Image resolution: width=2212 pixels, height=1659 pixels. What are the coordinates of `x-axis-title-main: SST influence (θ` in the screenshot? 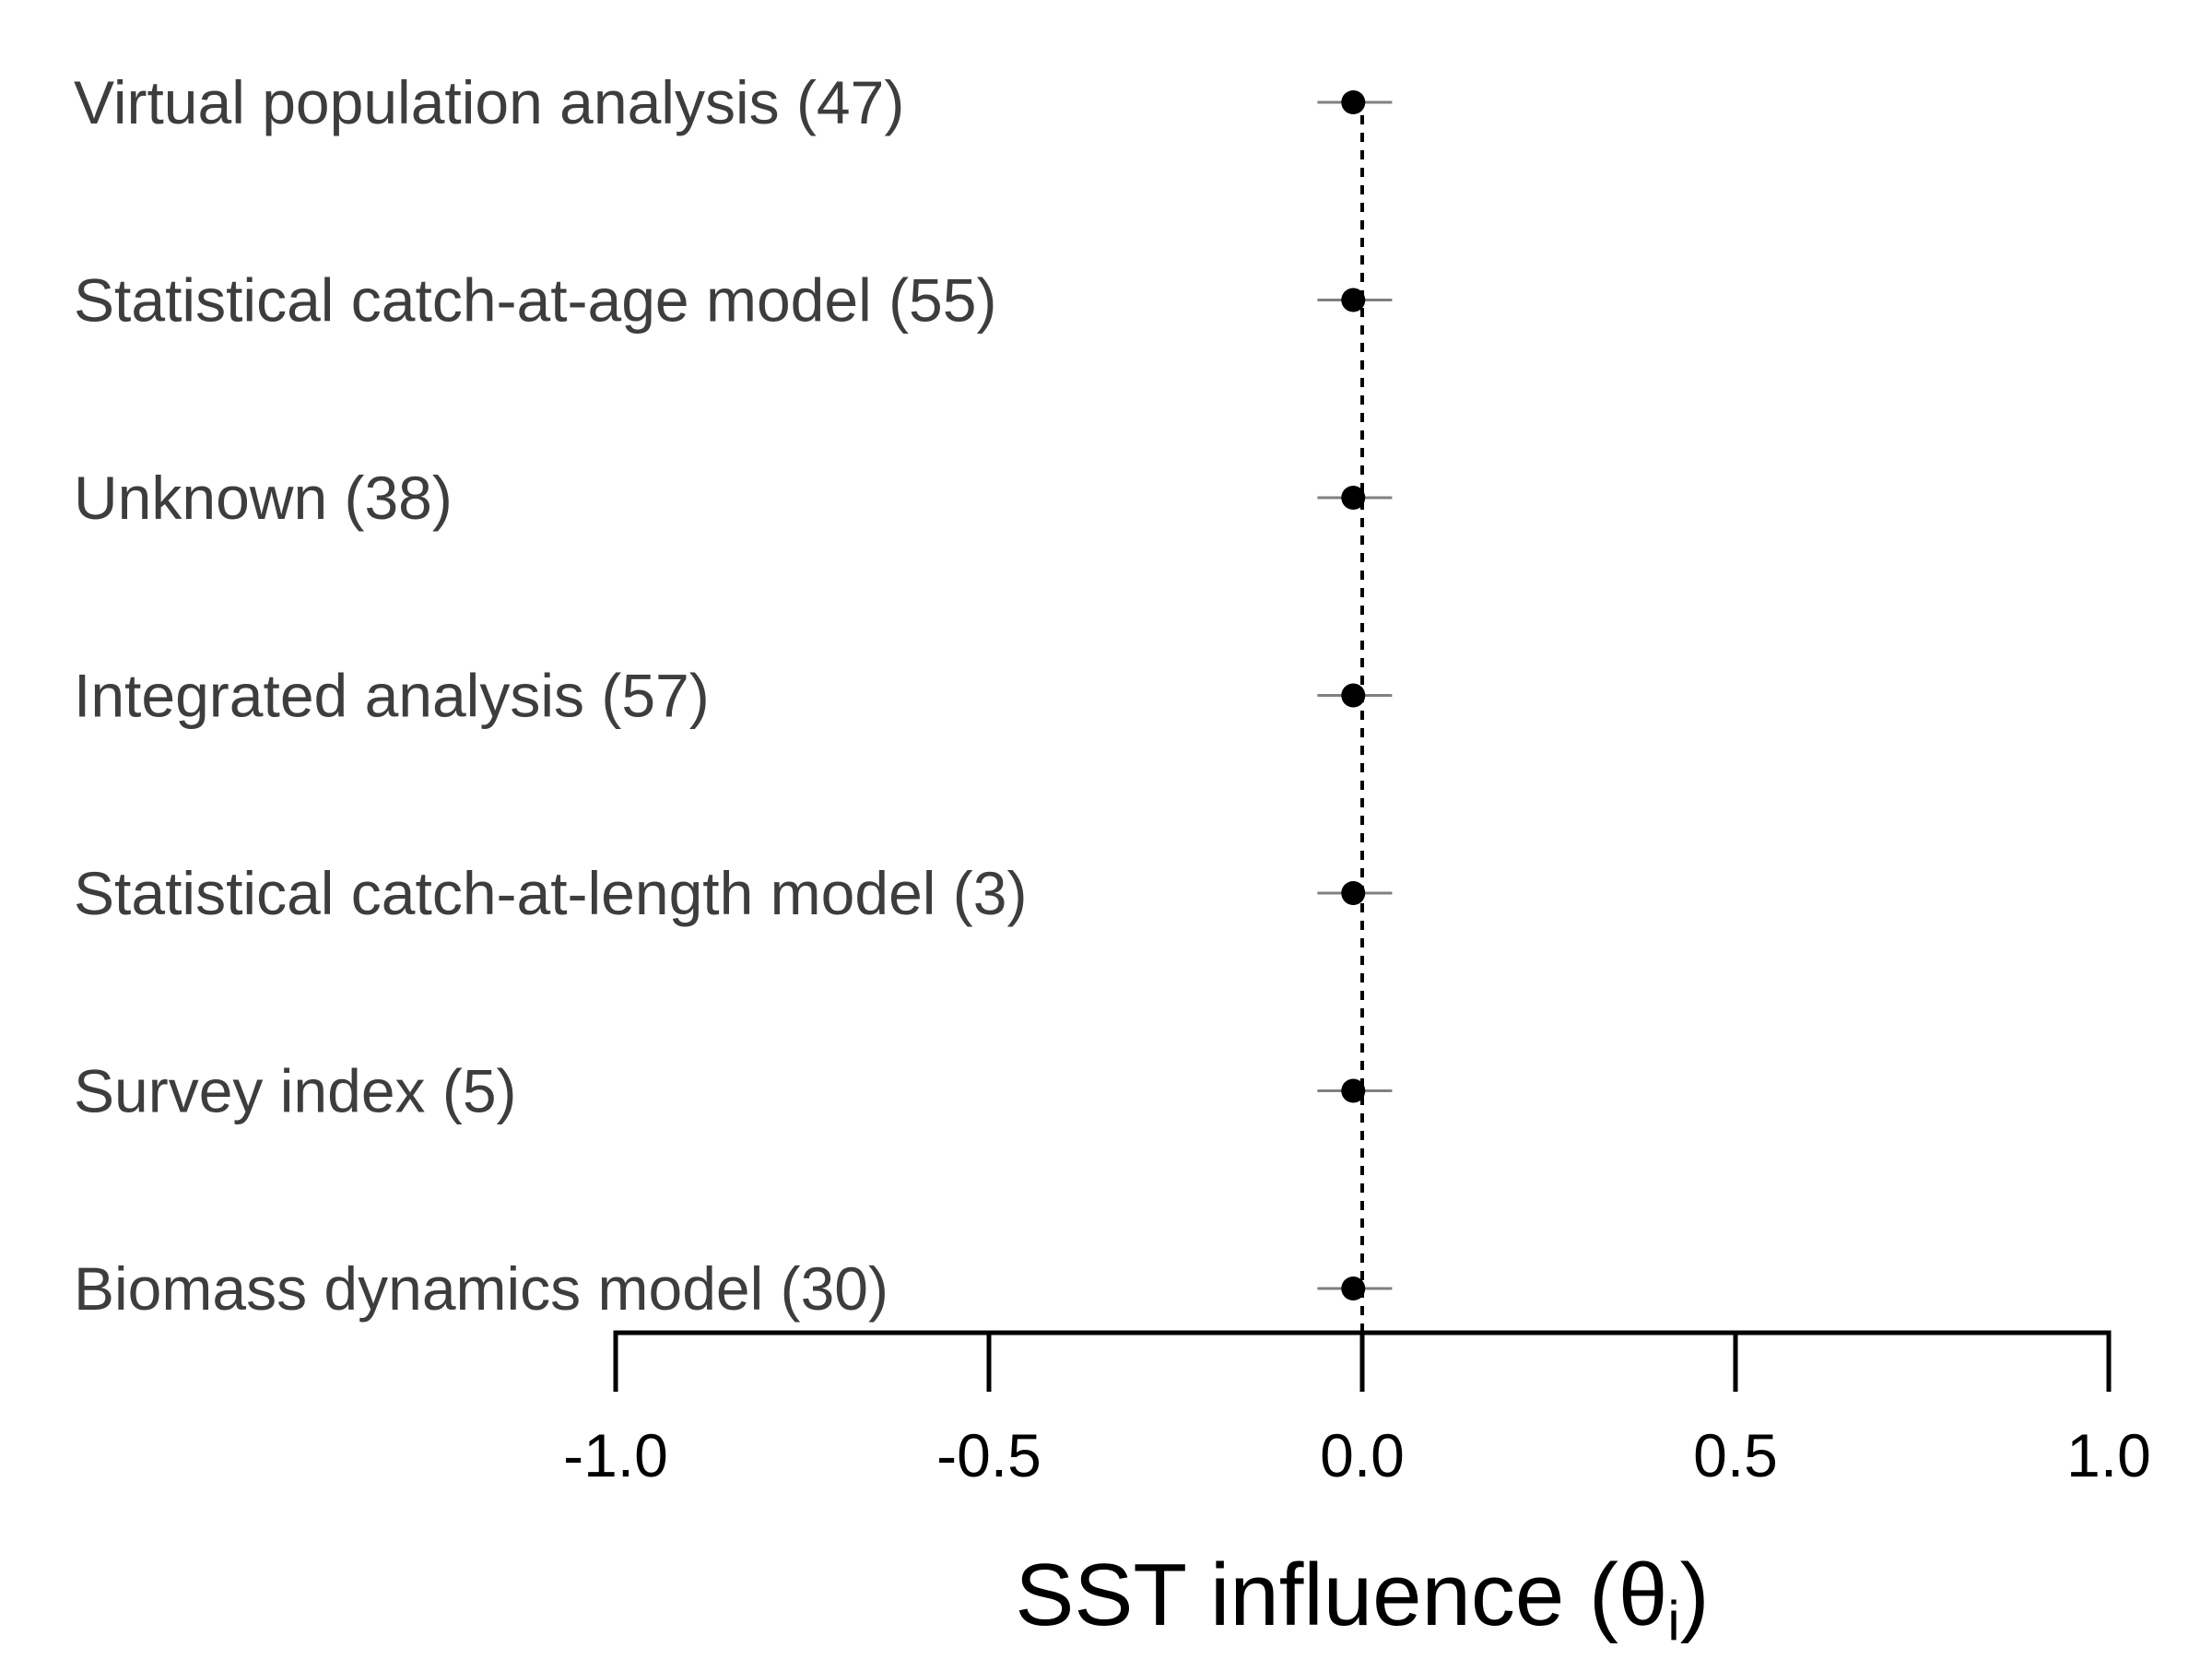 It's located at (1341, 1595).